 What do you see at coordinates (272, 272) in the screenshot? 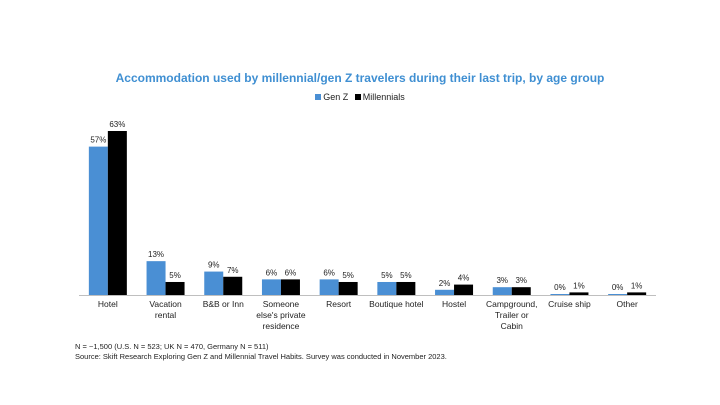
I see `data-label-gen-z-3: 6%` at bounding box center [272, 272].